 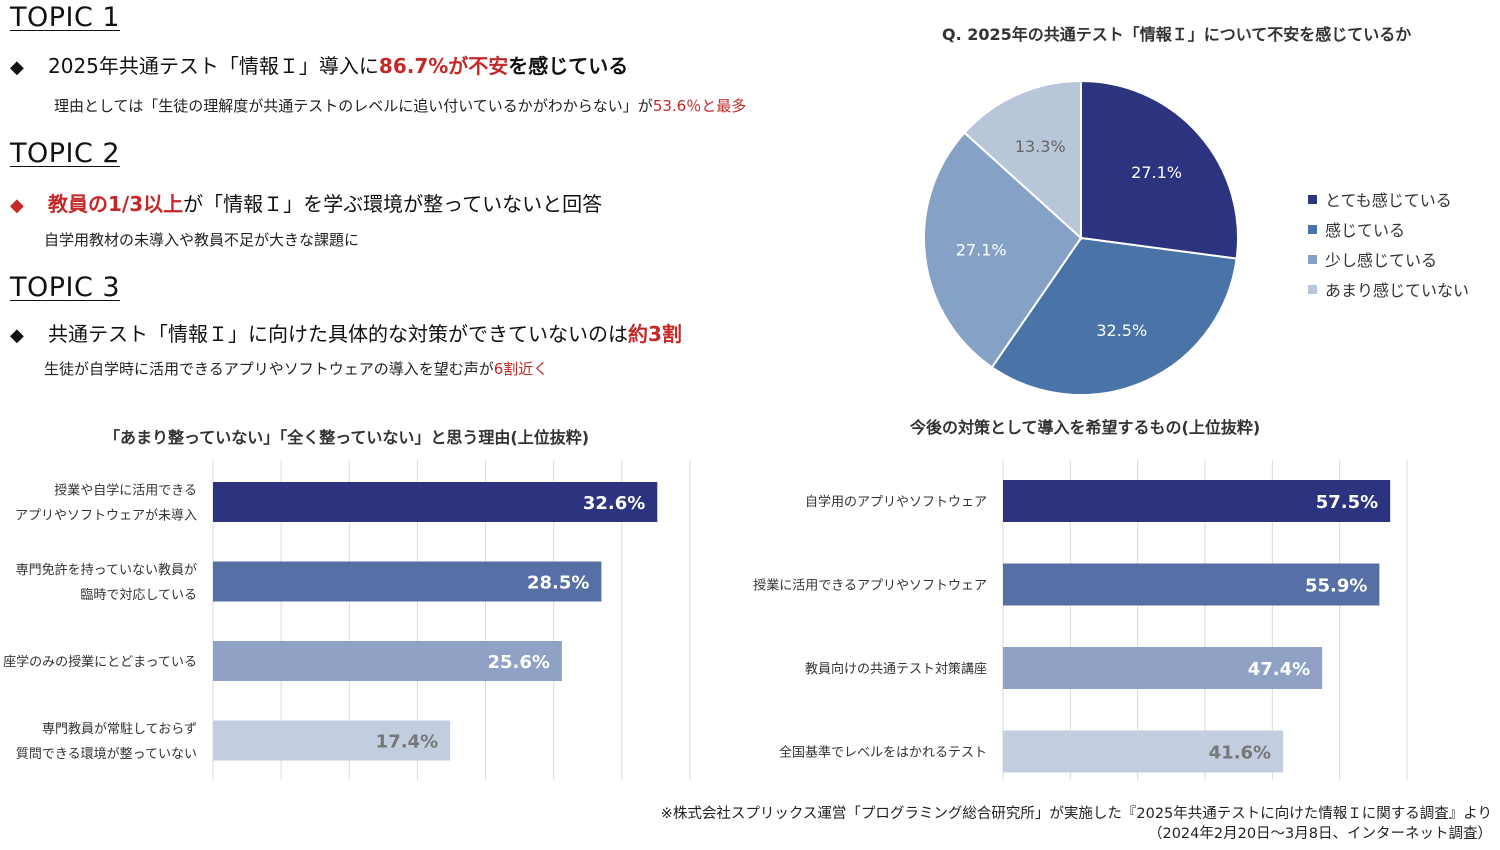 What do you see at coordinates (568, 66) in the screenshot?
I see `topic-1-headline-post: を感じている` at bounding box center [568, 66].